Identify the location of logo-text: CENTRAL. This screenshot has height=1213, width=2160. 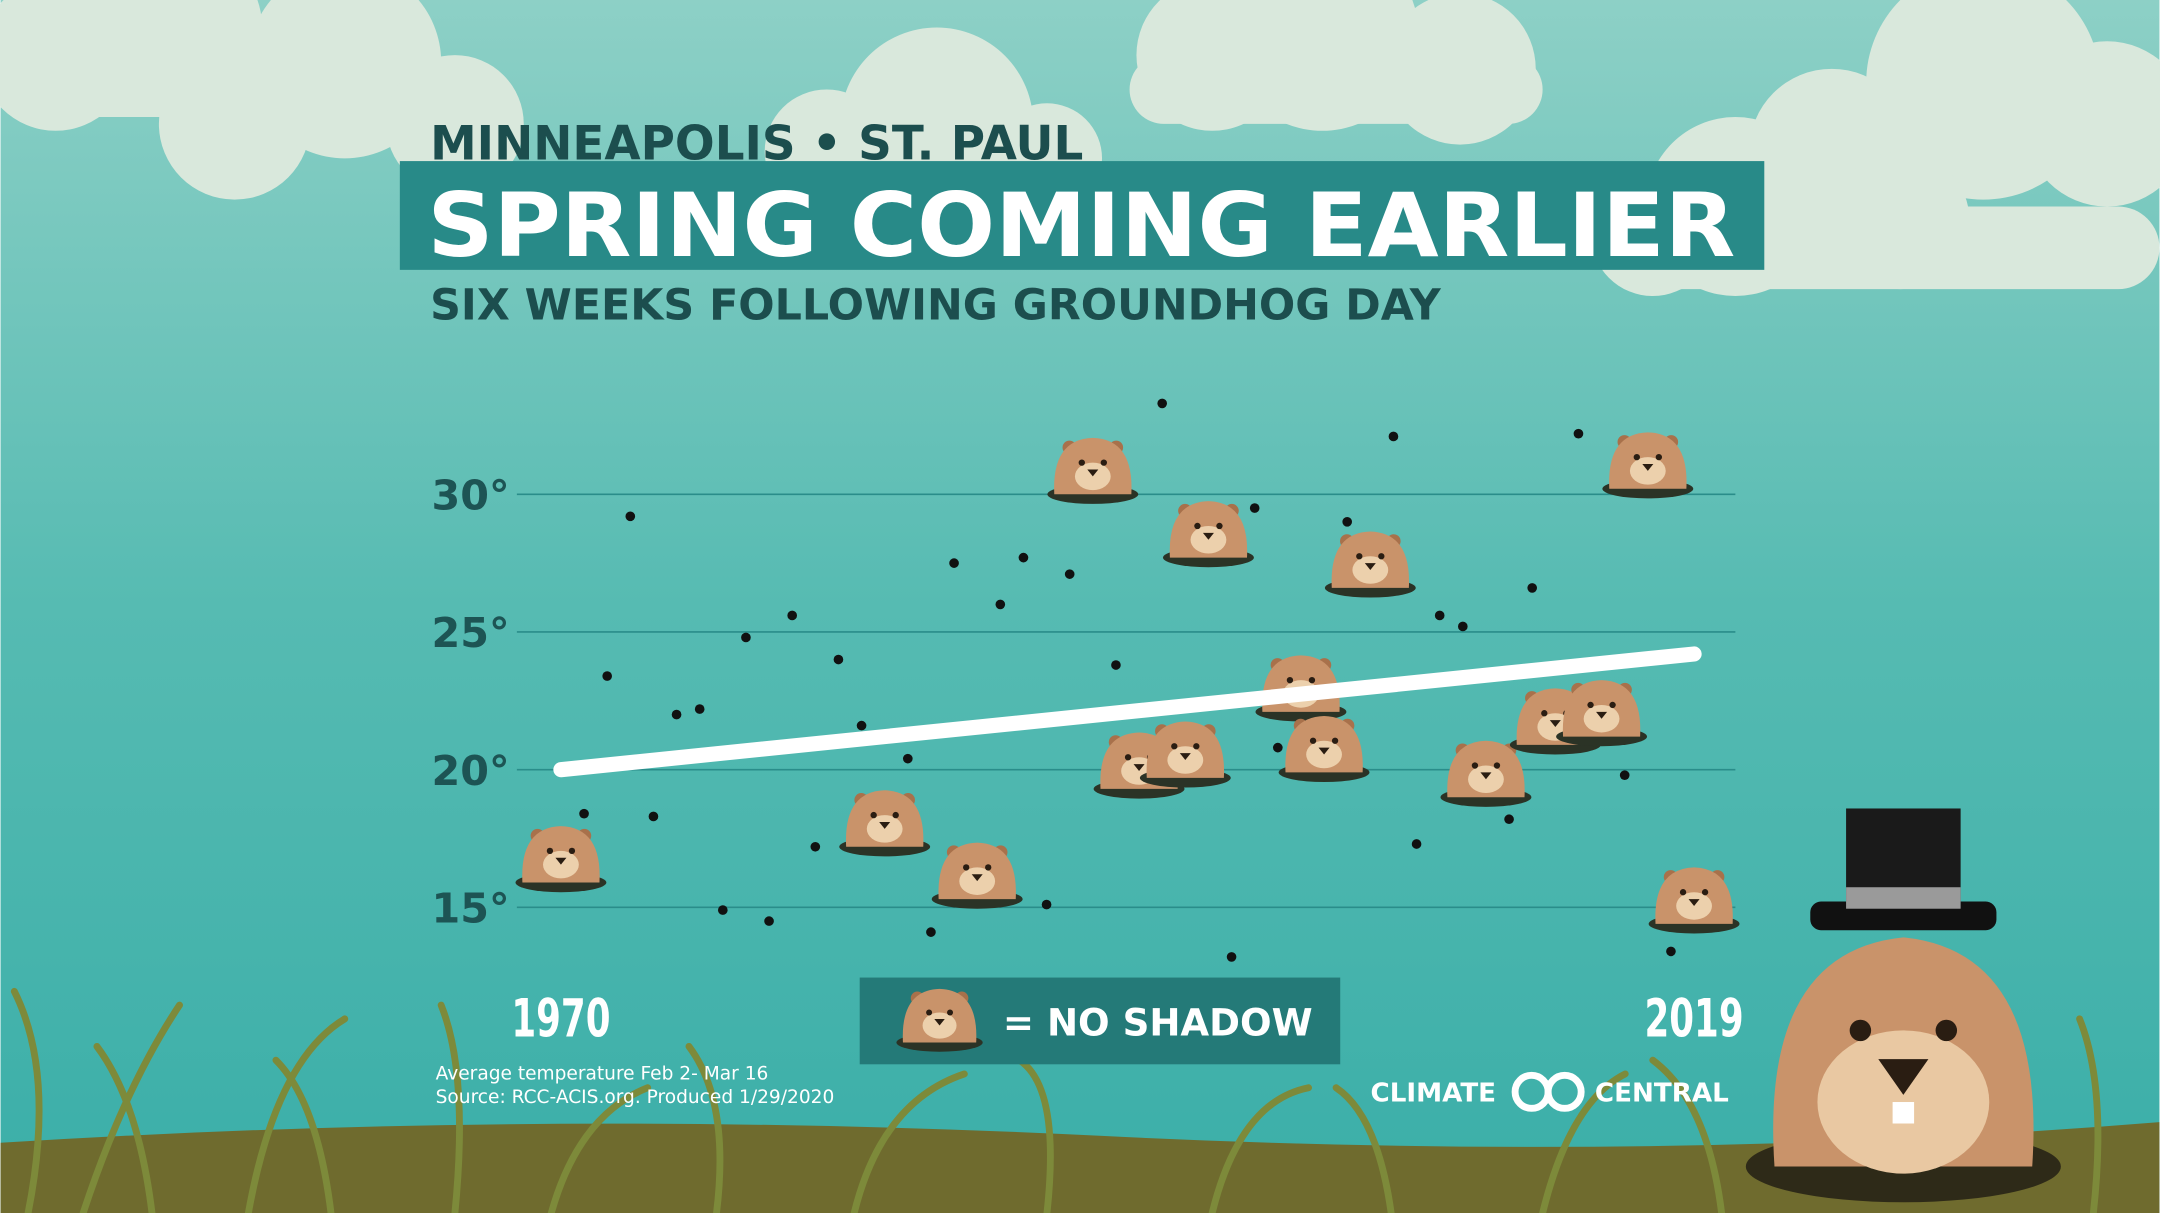
(1662, 1093).